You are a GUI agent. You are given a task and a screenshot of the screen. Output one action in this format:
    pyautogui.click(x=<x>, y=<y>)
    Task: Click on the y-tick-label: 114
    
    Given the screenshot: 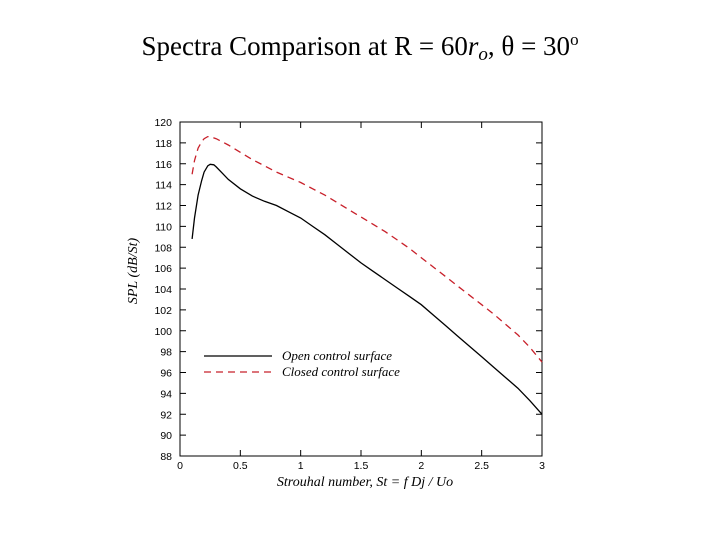 What is the action you would take?
    pyautogui.click(x=163, y=186)
    